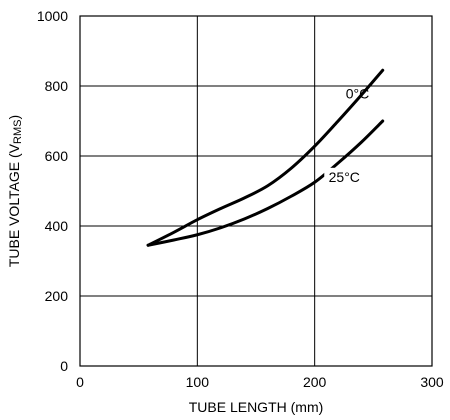 This screenshot has width=450, height=420. I want to click on y-tick-label: 200, so click(57, 296).